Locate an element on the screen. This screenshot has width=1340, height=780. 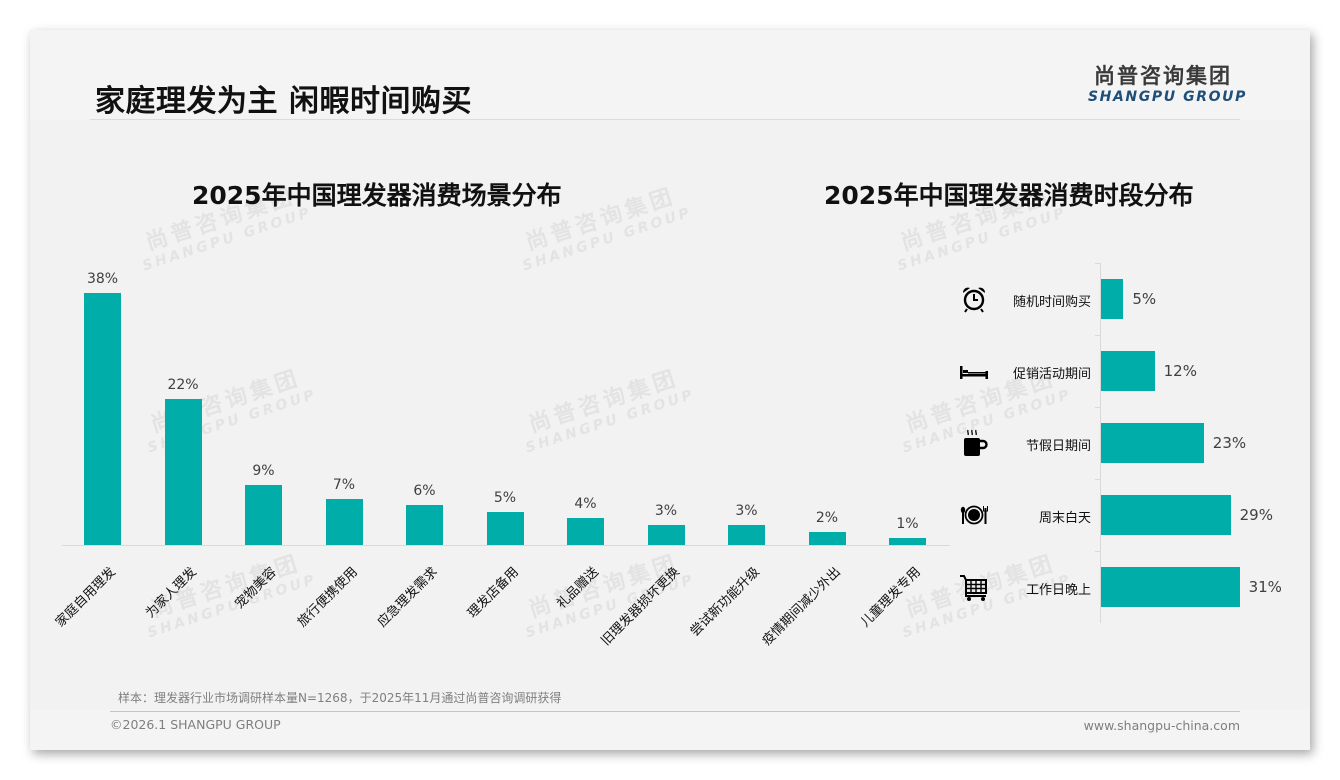
logo-chinese-text: 尚普咨询集团 is located at coordinates (1163, 76).